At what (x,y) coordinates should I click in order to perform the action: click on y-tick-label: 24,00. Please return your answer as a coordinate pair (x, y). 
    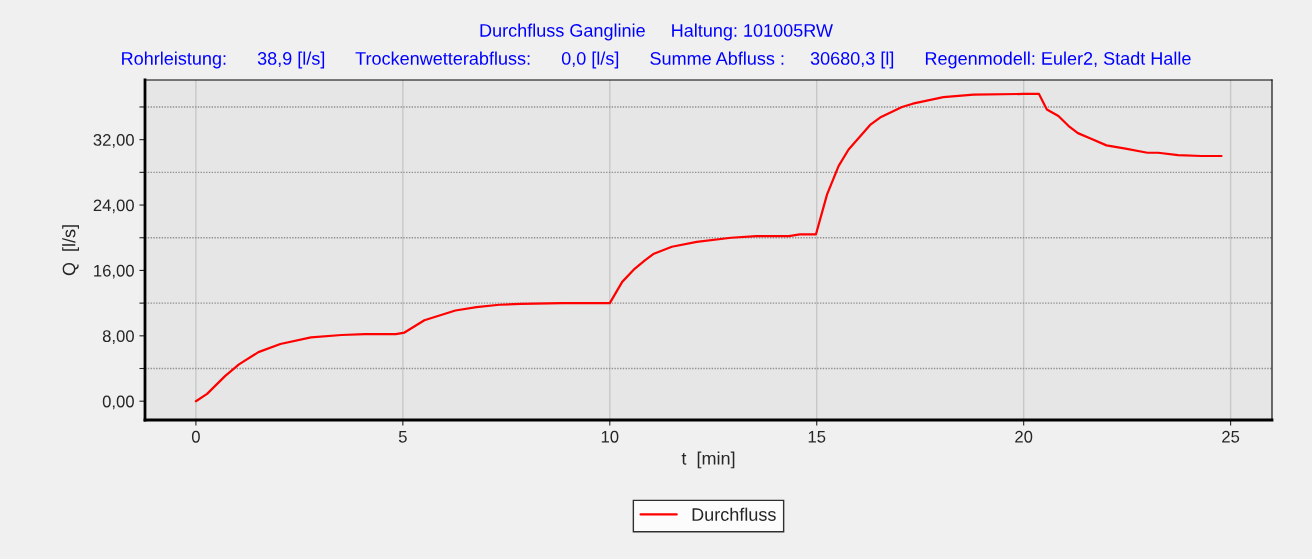
    Looking at the image, I should click on (113, 206).